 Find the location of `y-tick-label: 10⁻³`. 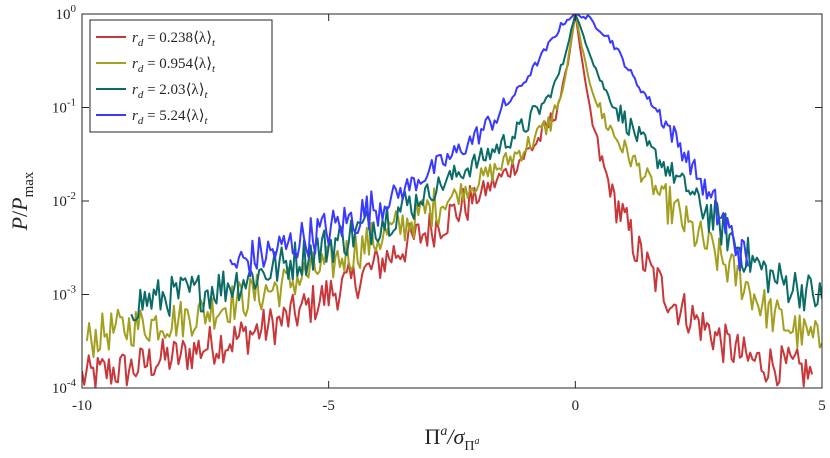

y-tick-label: 10⁻³ is located at coordinates (64, 294).